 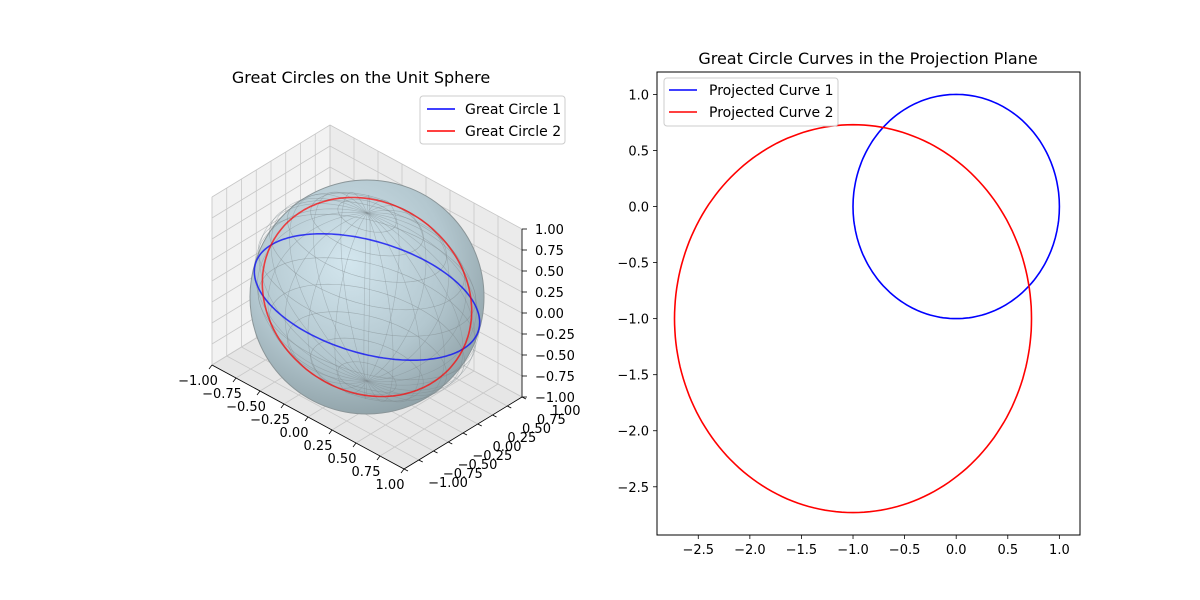 I want to click on x-tick-label: −2.5, so click(x=699, y=550).